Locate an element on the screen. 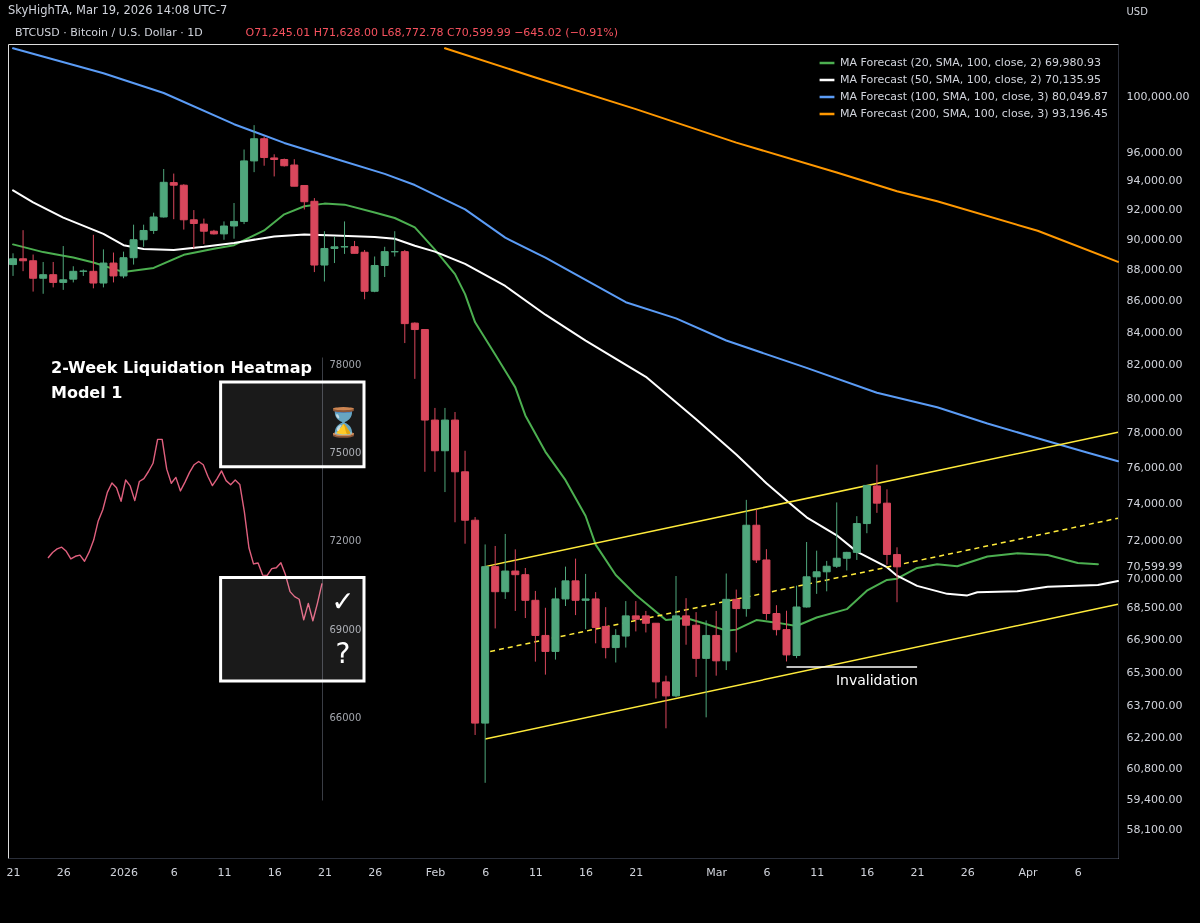 The image size is (1200, 923). y-tick-label: 96,000.00 is located at coordinates (1154, 152).